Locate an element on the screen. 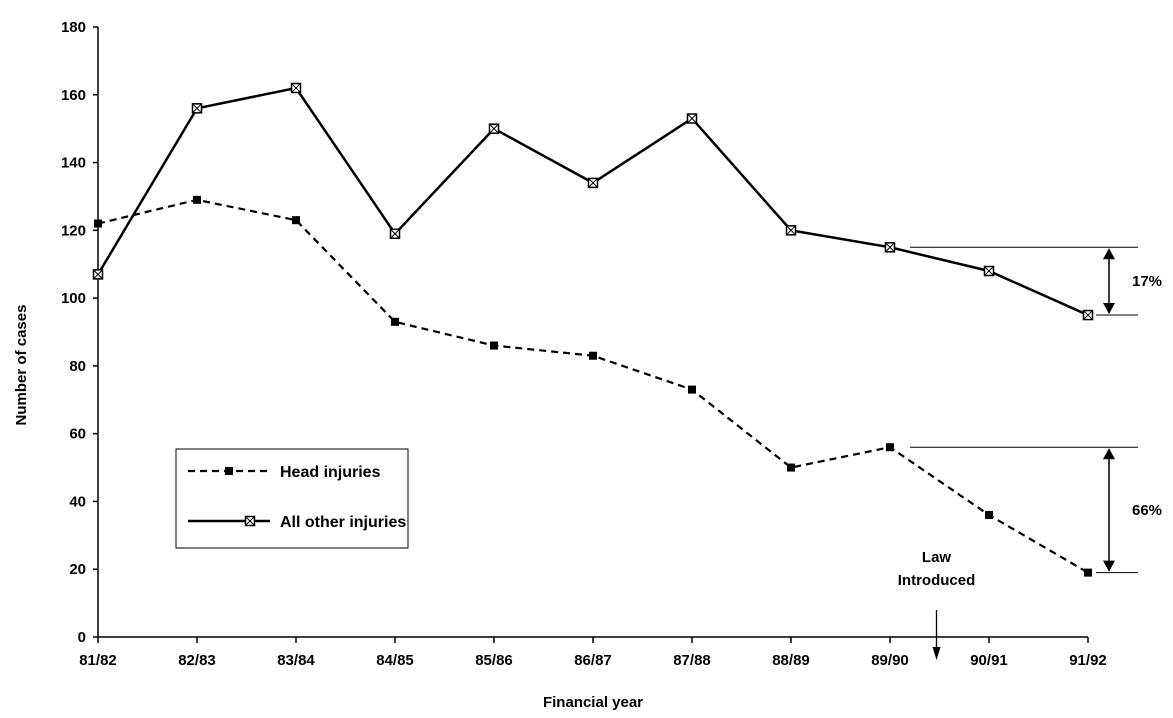 Image resolution: width=1173 pixels, height=718 pixels. annotations: 17% 66% Law Introduced is located at coordinates (1030, 453).